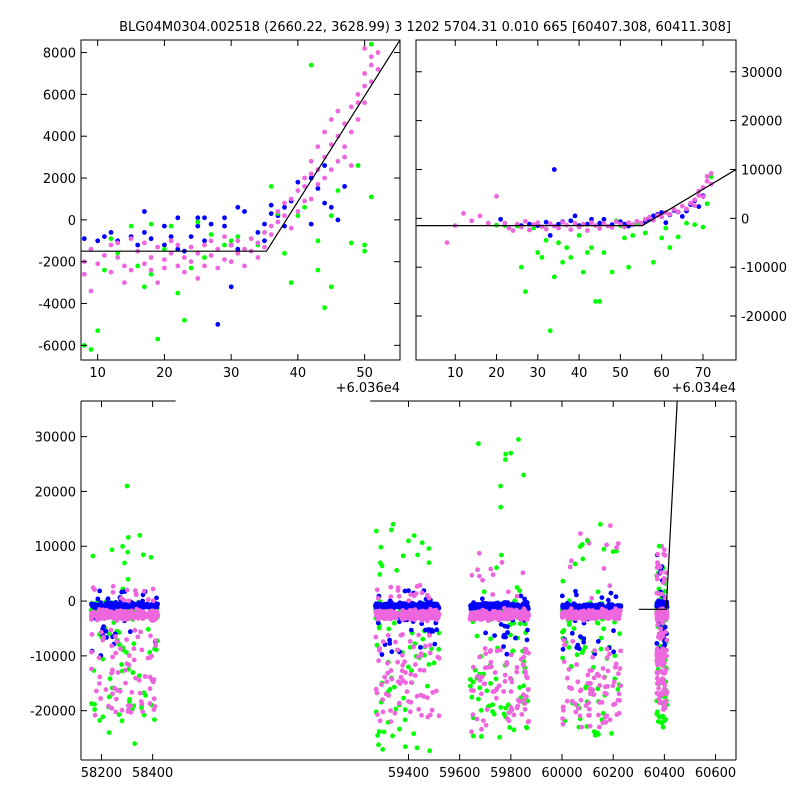 The height and width of the screenshot is (800, 800). What do you see at coordinates (761, 170) in the screenshot?
I see `y-tick-label: 10000` at bounding box center [761, 170].